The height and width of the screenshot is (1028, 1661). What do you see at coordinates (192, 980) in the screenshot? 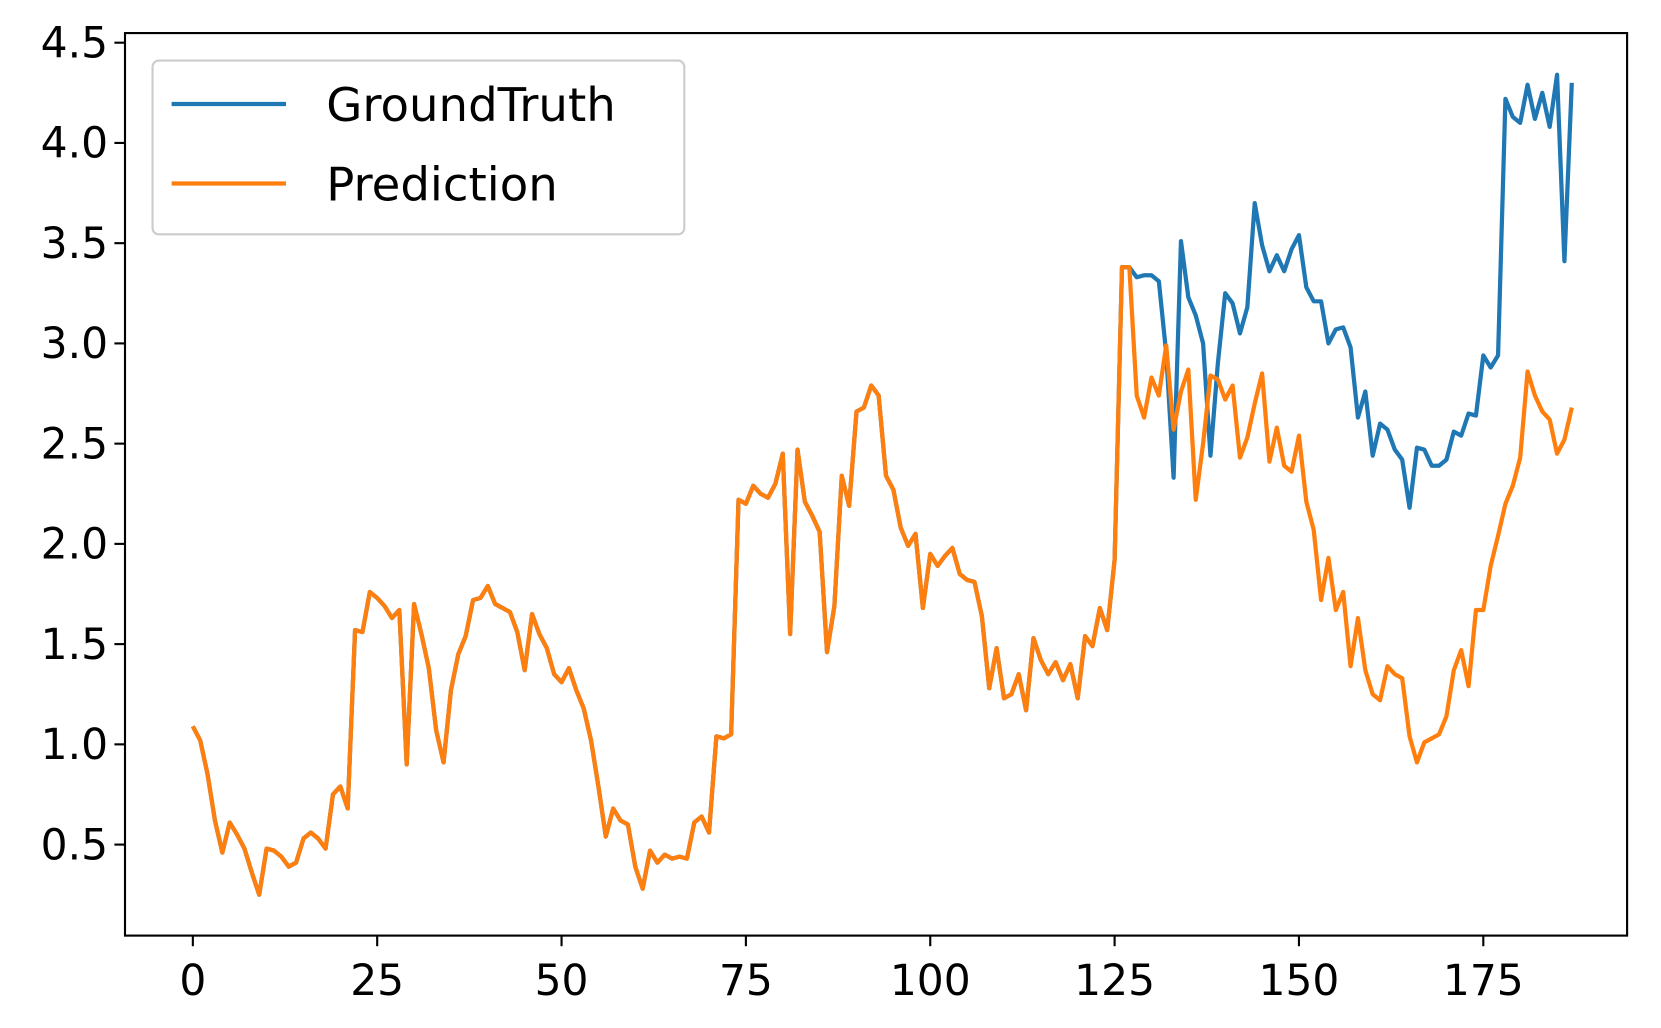
I see `x-tick-label: 0` at bounding box center [192, 980].